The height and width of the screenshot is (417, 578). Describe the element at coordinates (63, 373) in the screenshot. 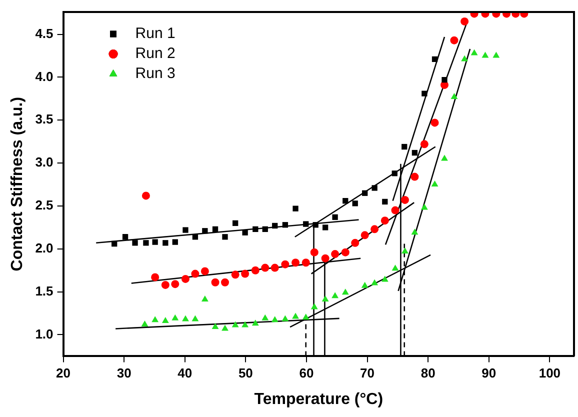

I see `x-tick-label: 20` at that location.